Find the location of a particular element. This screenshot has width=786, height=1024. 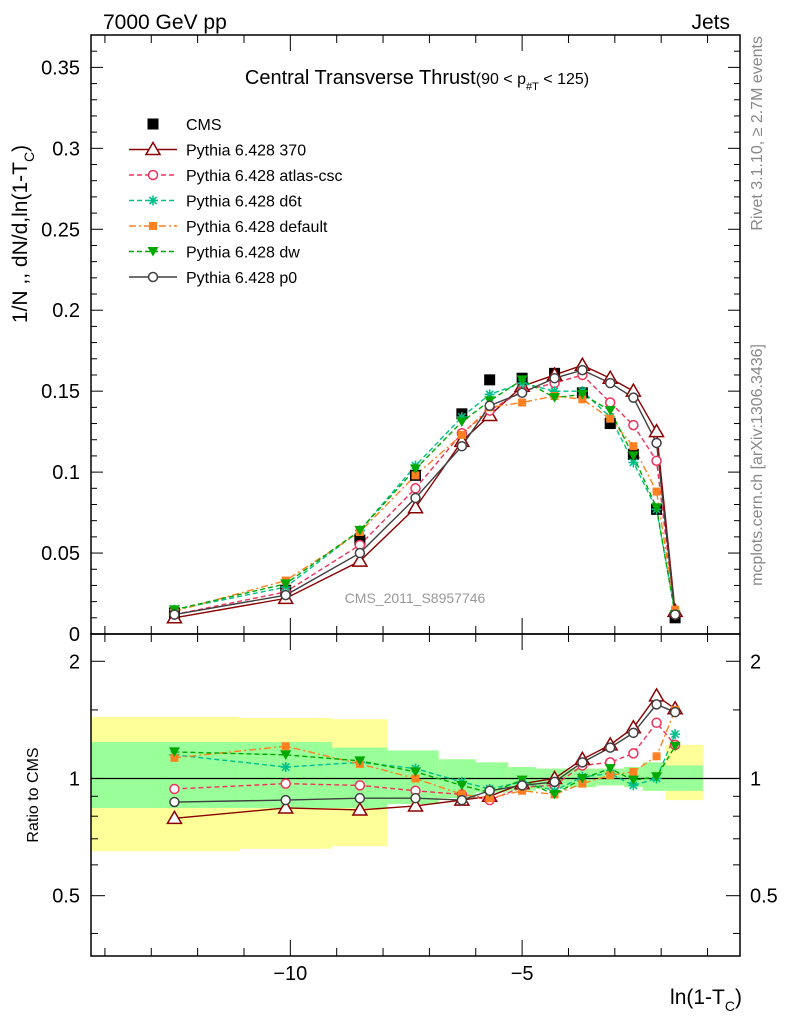

ratio-y-tick-label-right: 2 is located at coordinates (755, 662).